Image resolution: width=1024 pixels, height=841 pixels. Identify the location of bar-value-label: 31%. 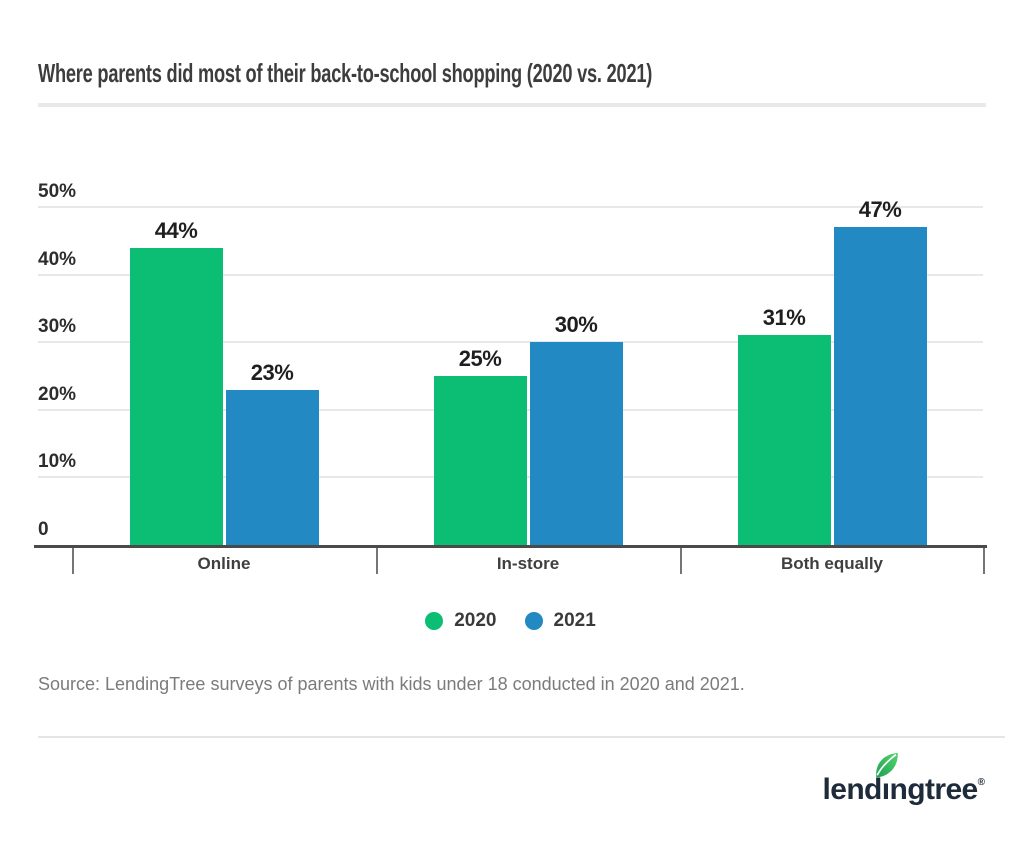
(784, 317).